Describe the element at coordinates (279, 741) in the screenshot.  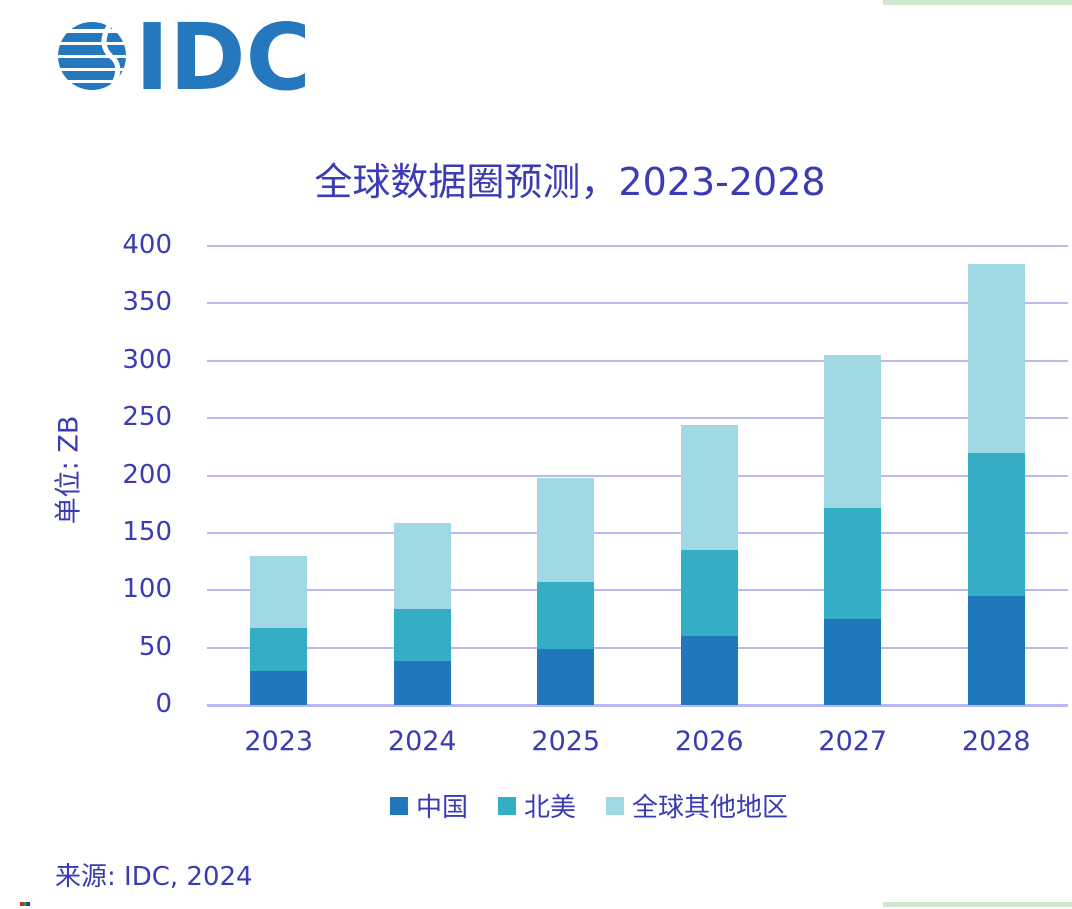
I see `x-axis-label: 2023` at that location.